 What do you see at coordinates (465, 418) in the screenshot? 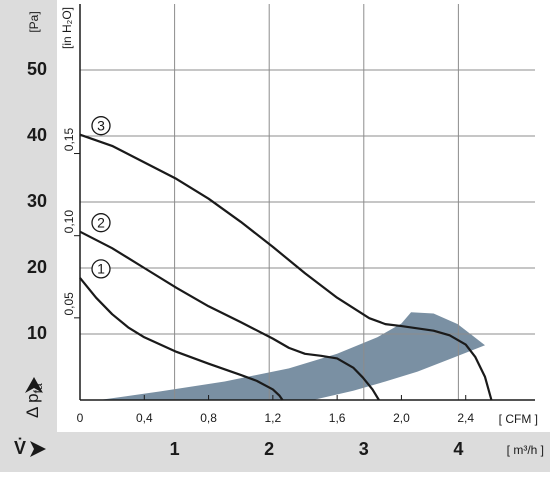
I see `x-tick-label: 2,4` at bounding box center [465, 418].